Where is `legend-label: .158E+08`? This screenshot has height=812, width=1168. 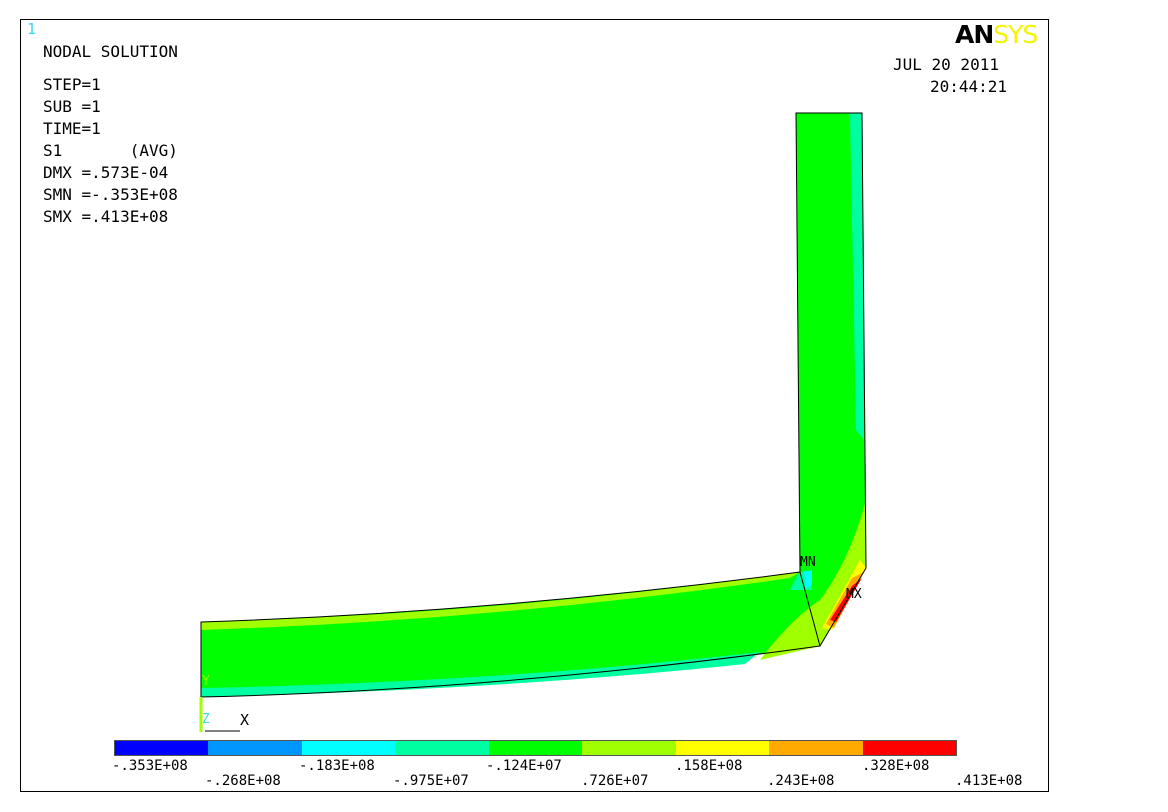 legend-label: .158E+08 is located at coordinates (709, 766).